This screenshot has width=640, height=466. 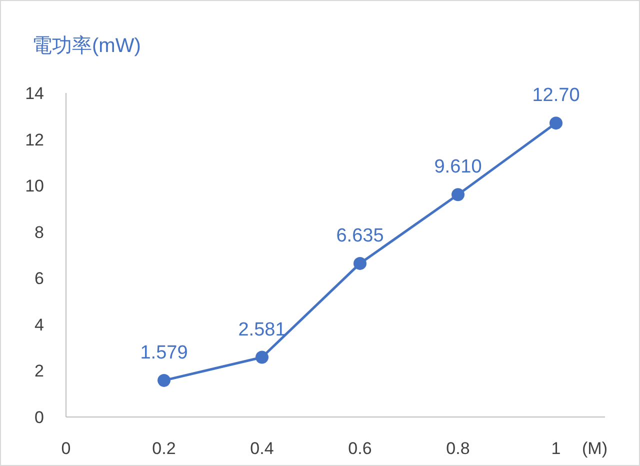 I want to click on y-tick-label: 6, so click(x=39, y=278).